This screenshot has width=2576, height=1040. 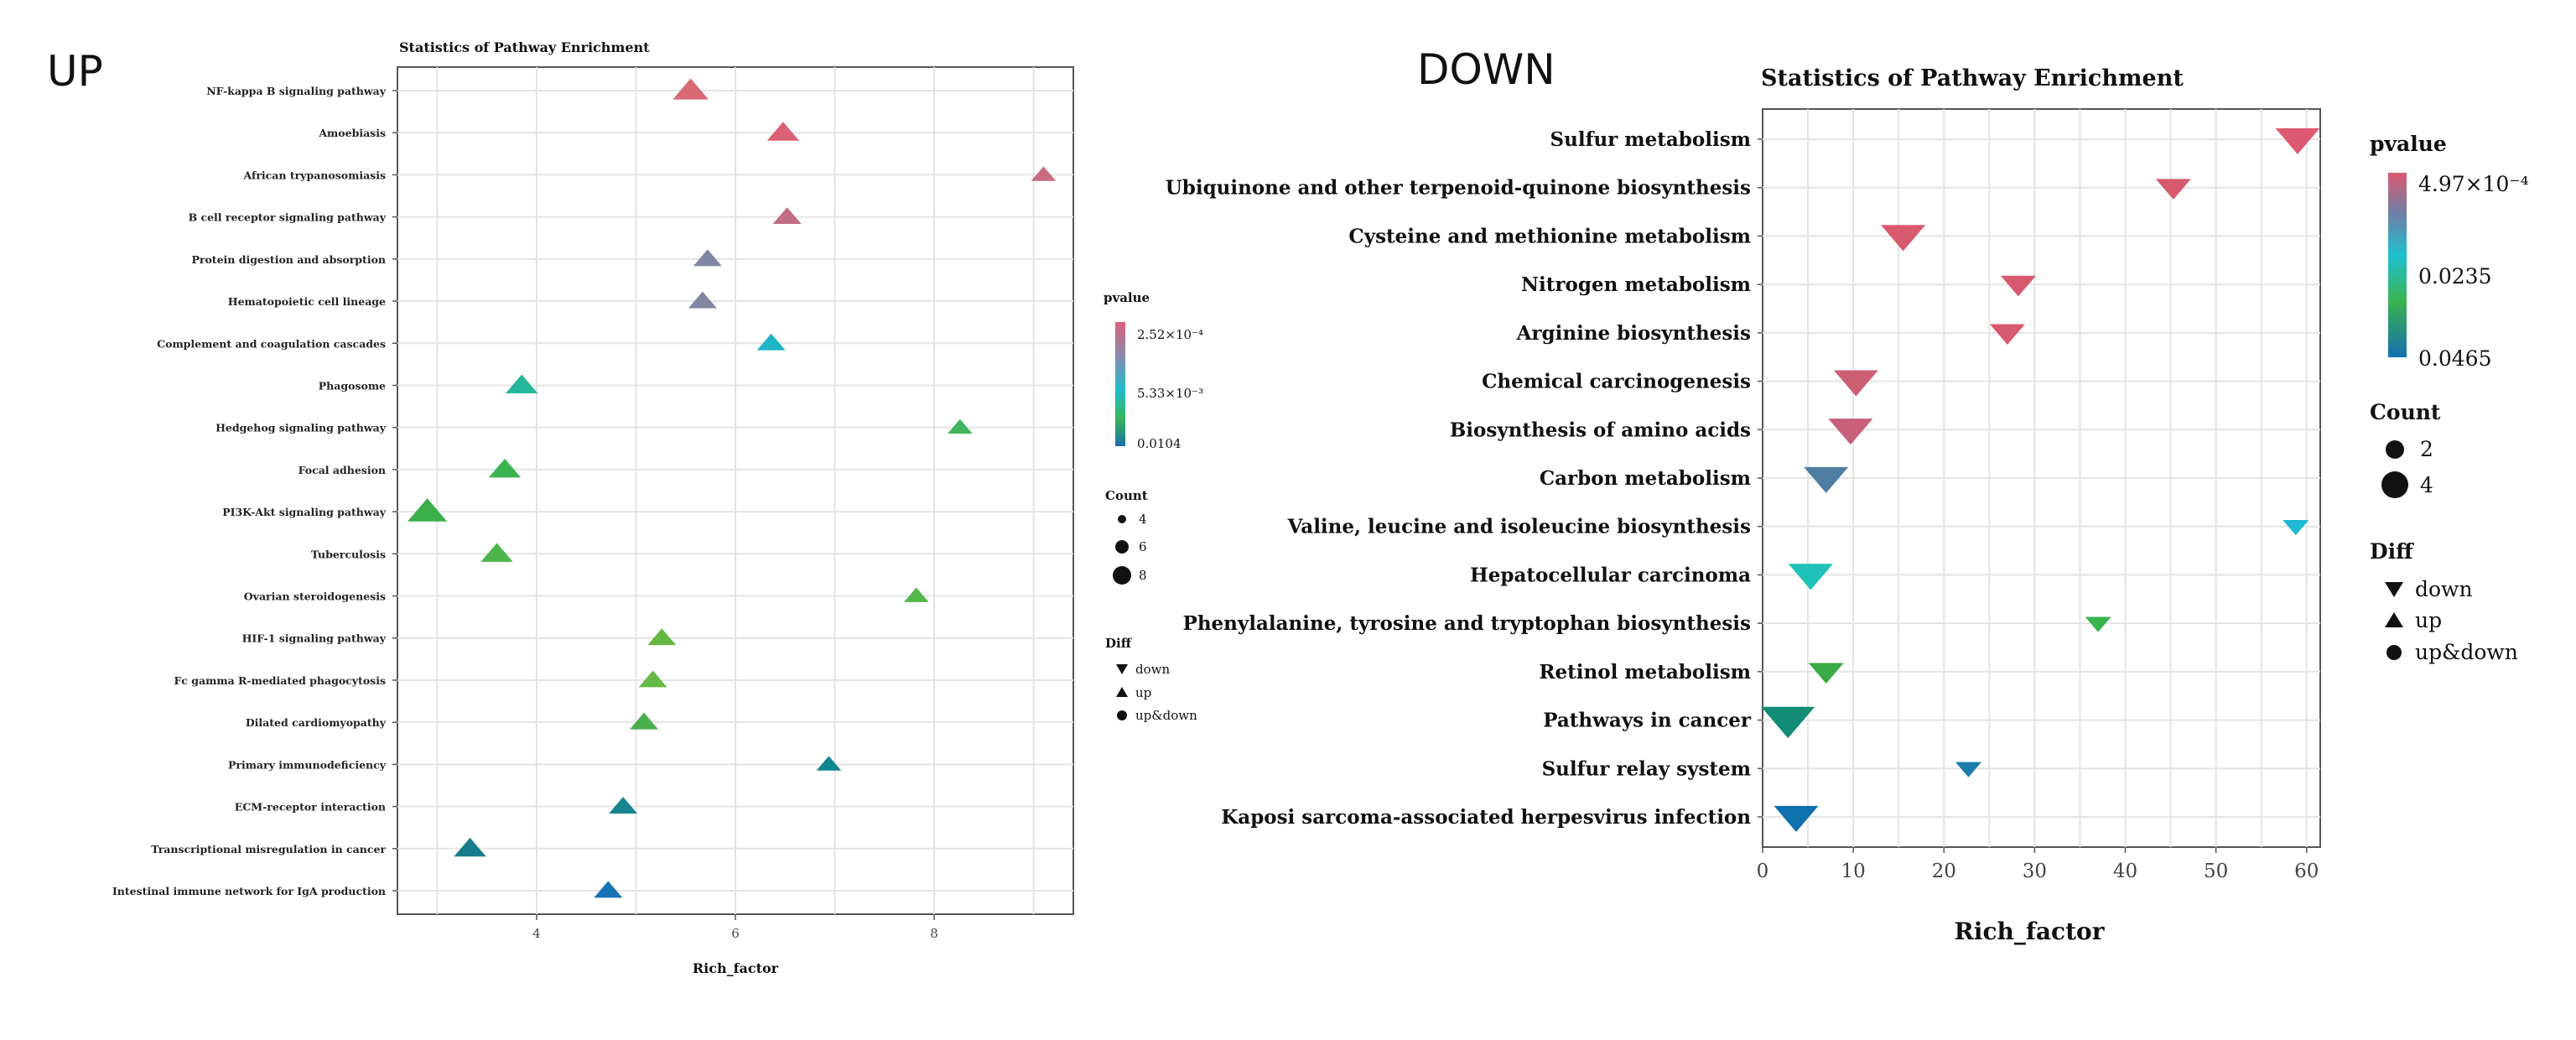 What do you see at coordinates (1944, 871) in the screenshot?
I see `x-tick-label: 20` at bounding box center [1944, 871].